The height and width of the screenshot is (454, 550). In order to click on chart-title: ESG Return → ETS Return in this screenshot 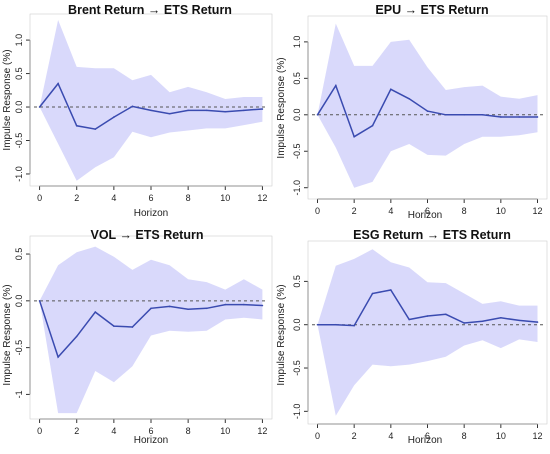, I will do `click(432, 235)`.